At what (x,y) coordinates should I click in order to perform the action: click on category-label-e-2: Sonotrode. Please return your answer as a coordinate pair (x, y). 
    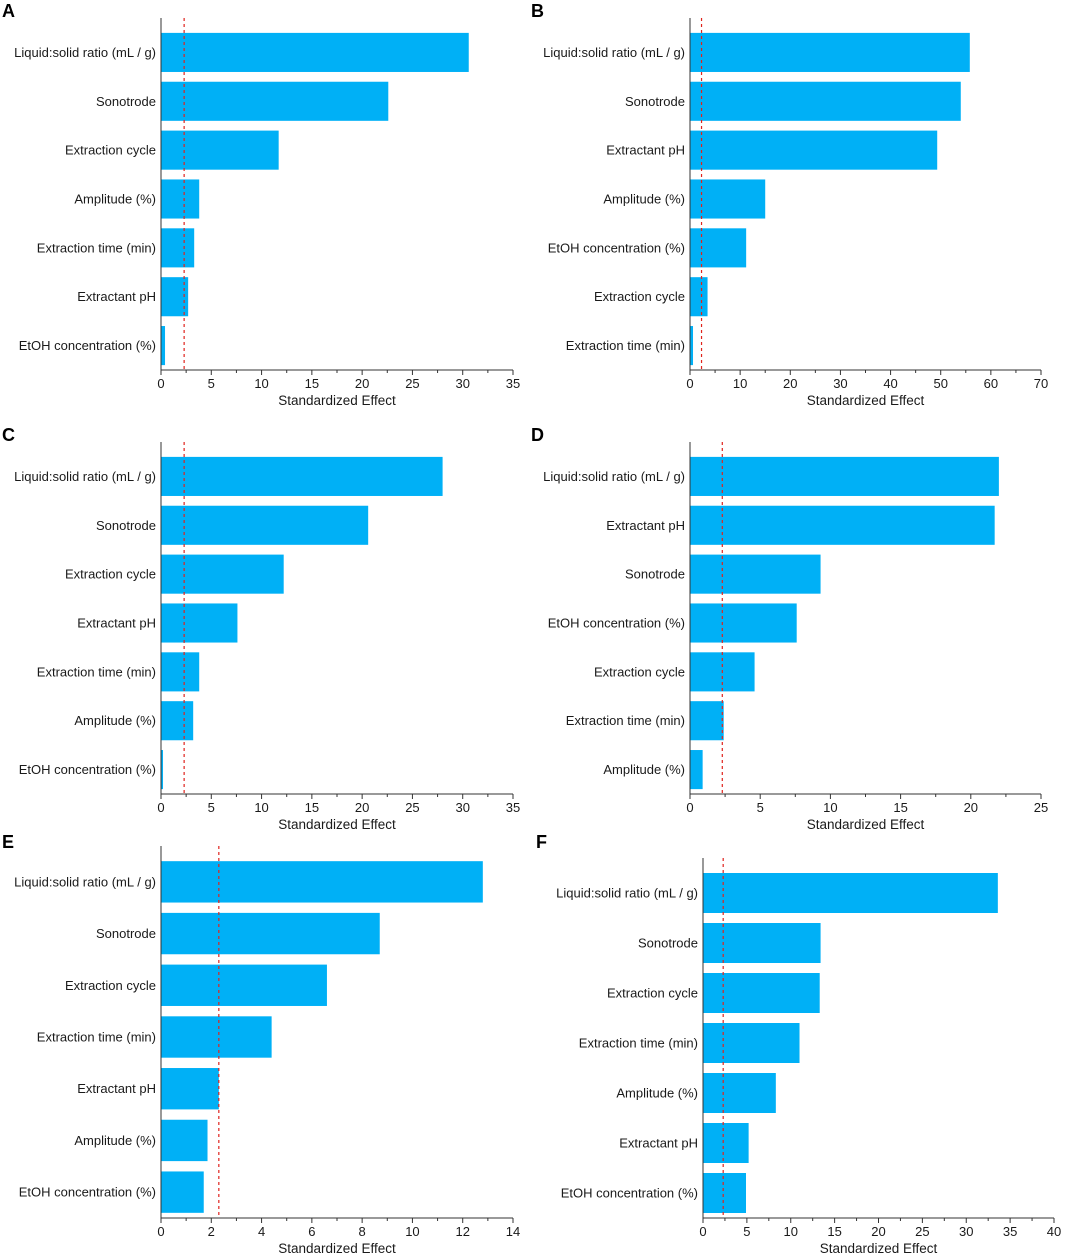
    Looking at the image, I should click on (126, 933).